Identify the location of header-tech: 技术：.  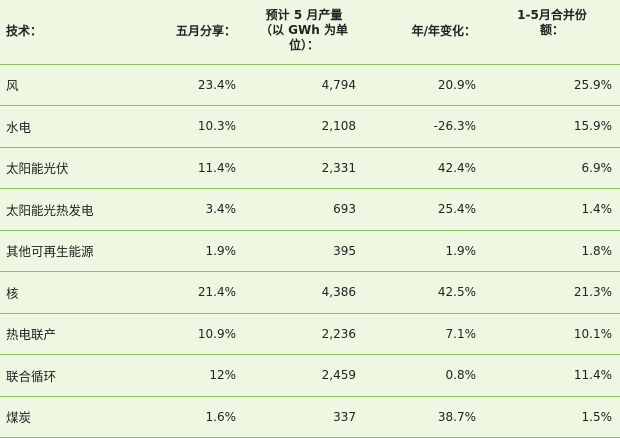
(62, 32).